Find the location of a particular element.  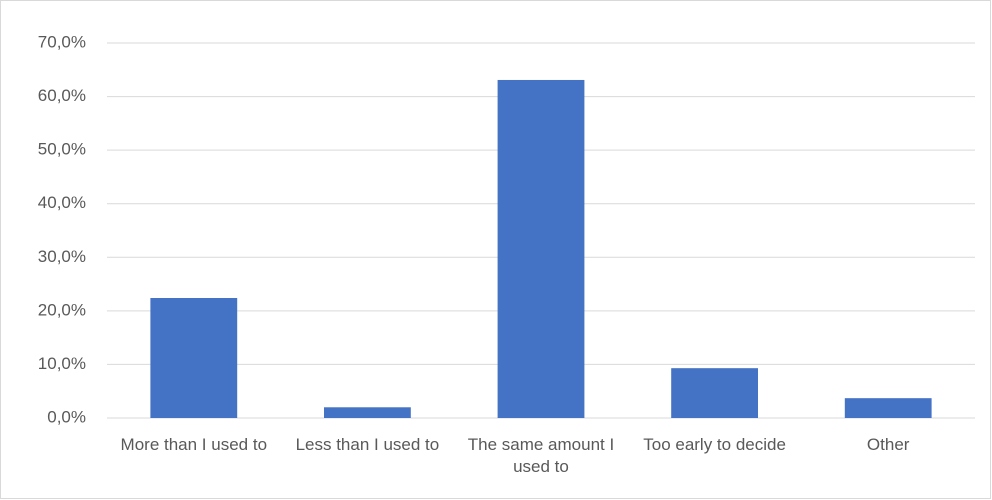

y-tick-label: 0,0% is located at coordinates (66, 416).